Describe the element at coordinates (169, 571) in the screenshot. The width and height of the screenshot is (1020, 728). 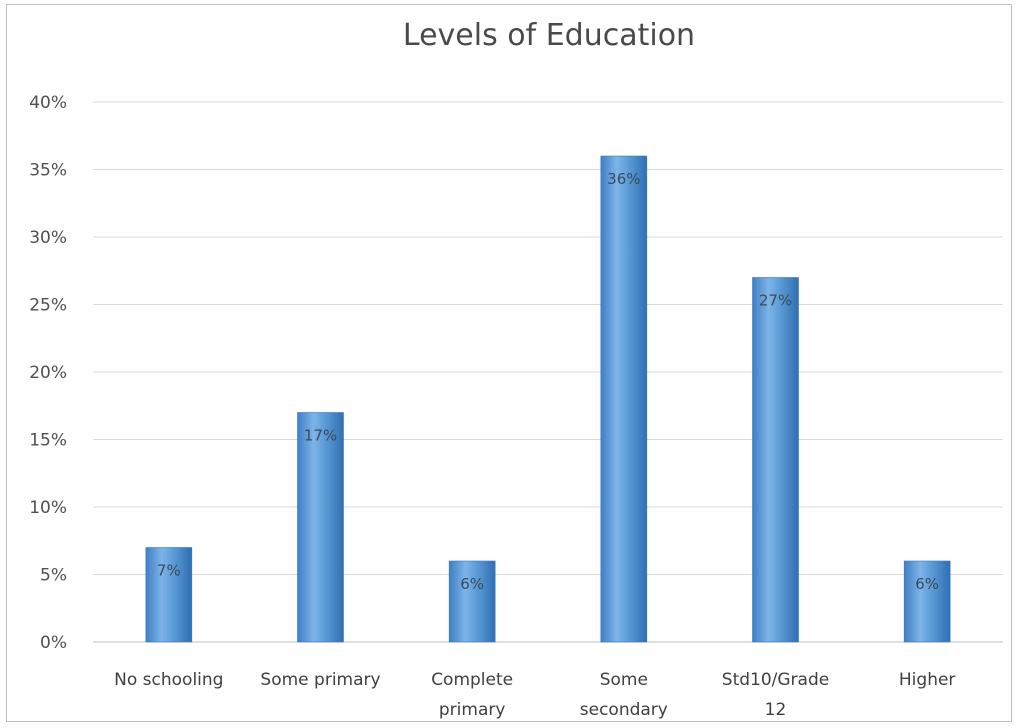
I see `bar-data-label: 7%` at that location.